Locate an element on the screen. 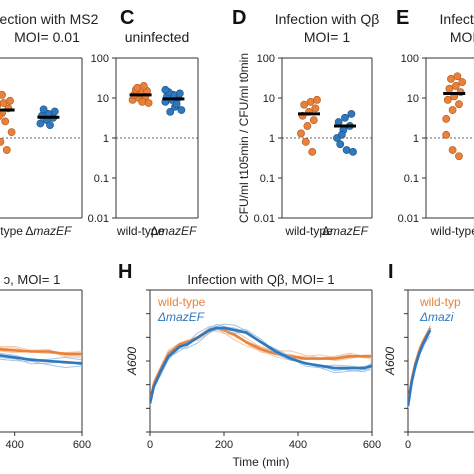 This screenshot has height=474, width=474. panel-title: Infection with Qβ, MOI= 1 is located at coordinates (260, 279).